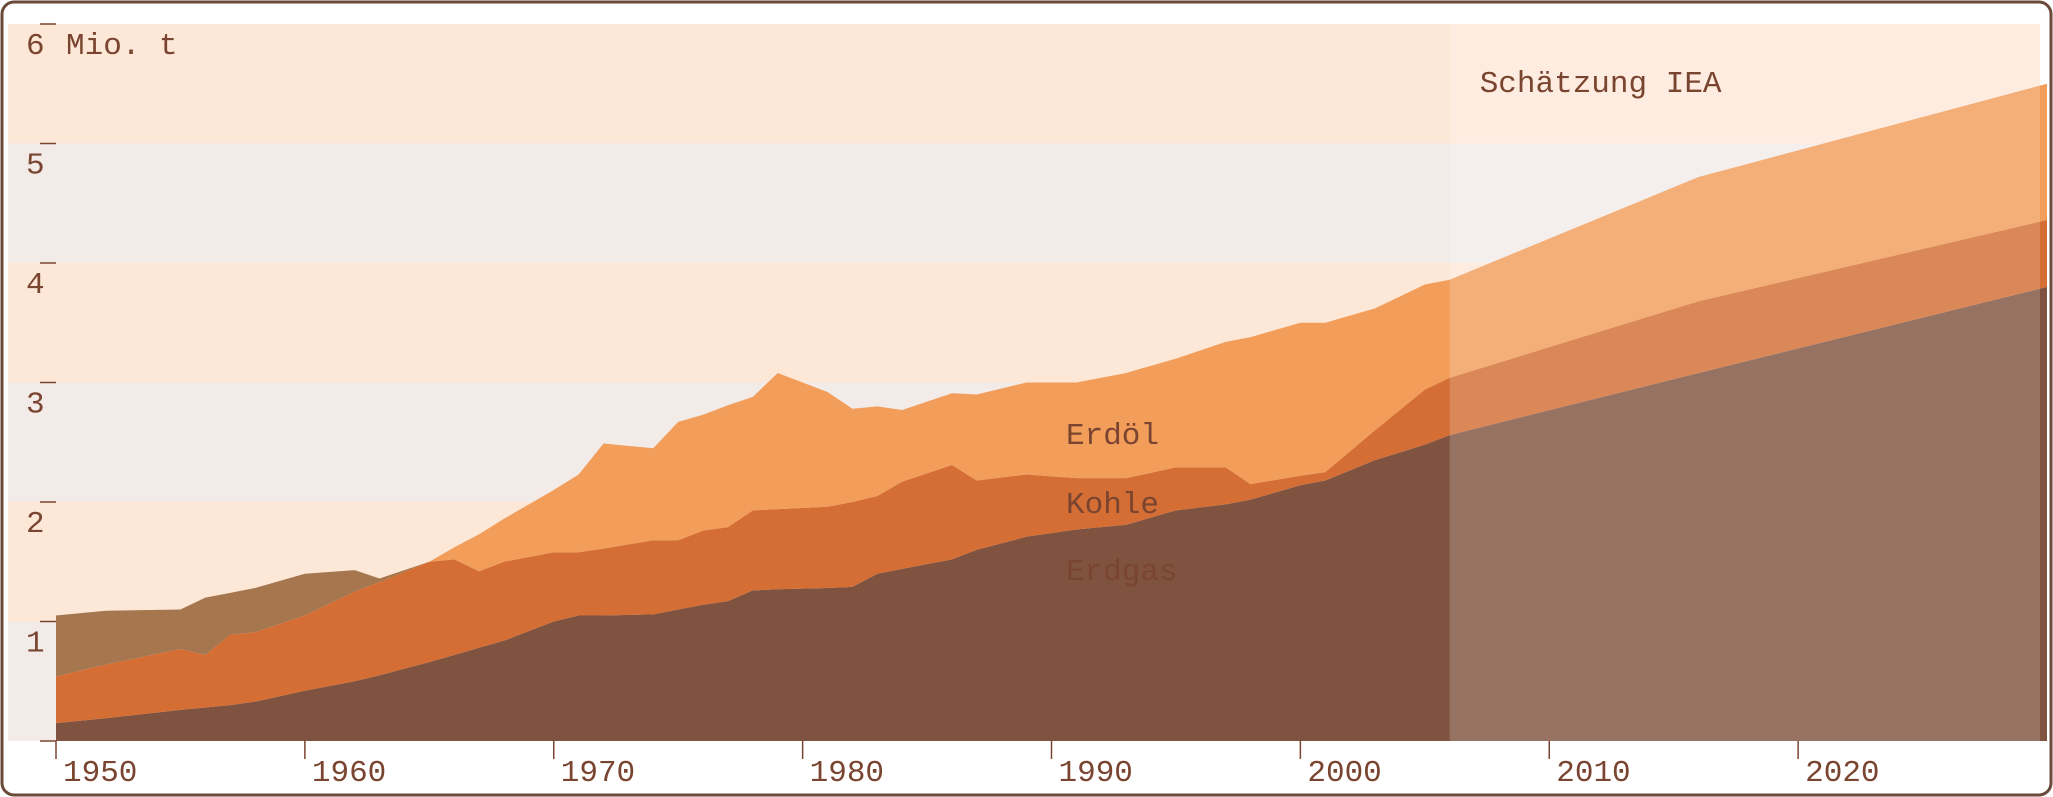 The image size is (2053, 797). Describe the element at coordinates (35, 166) in the screenshot. I see `y-tick-label: 5` at that location.